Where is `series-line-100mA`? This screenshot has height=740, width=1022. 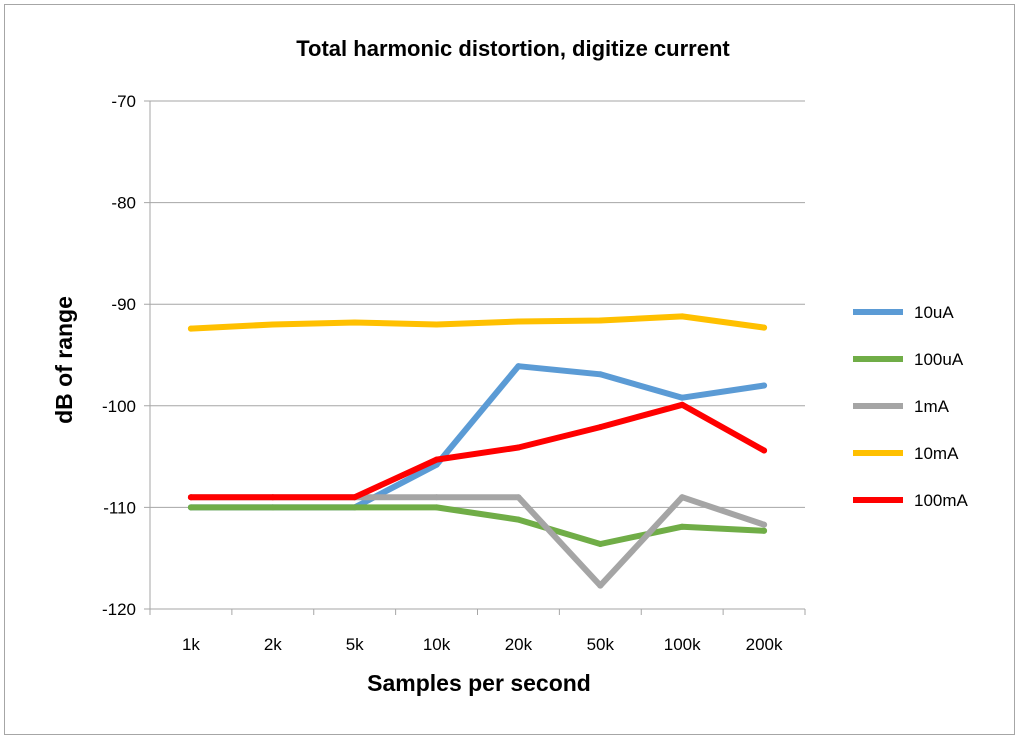
series-line-100mA is located at coordinates (477, 451).